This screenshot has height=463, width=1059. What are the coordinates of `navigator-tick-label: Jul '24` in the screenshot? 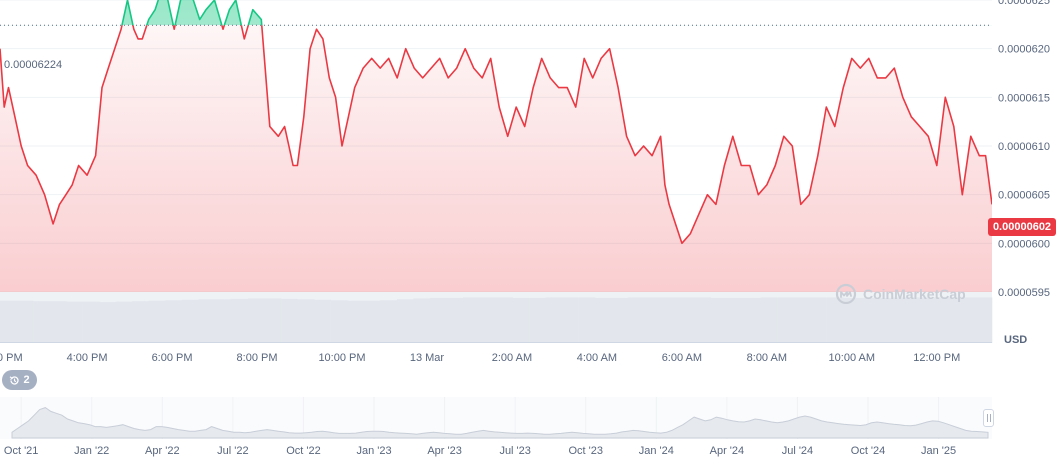 It's located at (797, 451).